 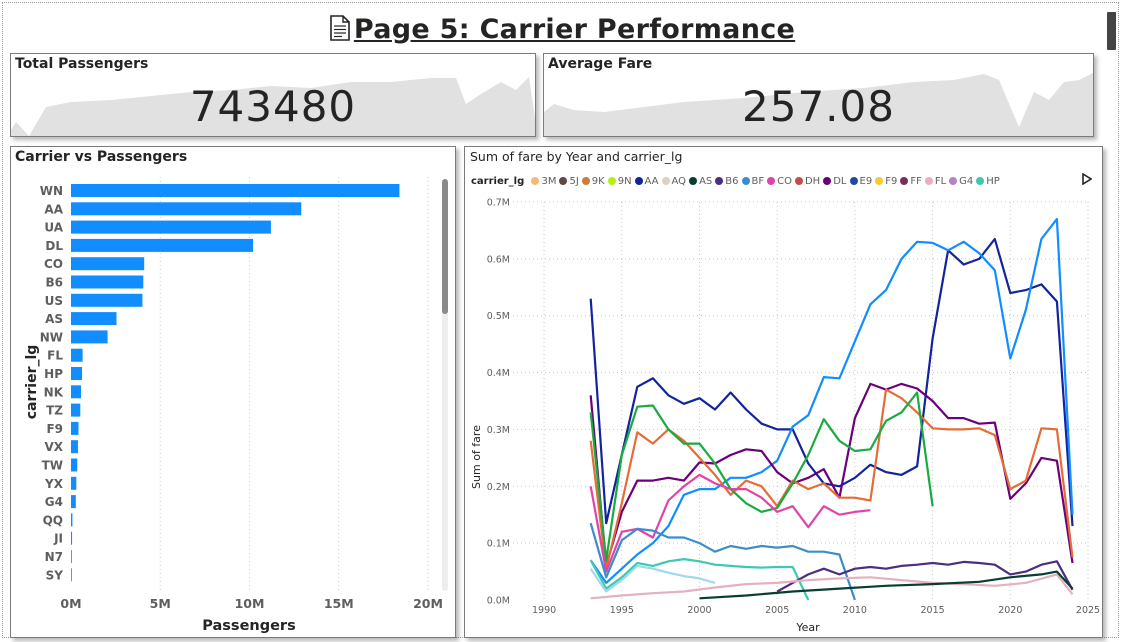 I want to click on legend-label: AS, so click(x=706, y=181).